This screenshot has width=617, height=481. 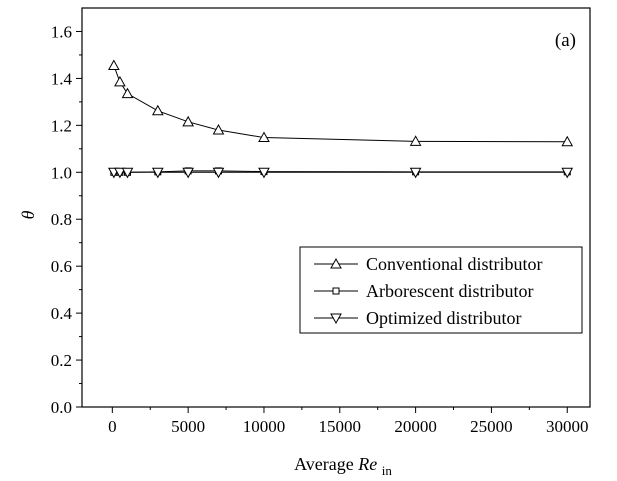 What do you see at coordinates (324, 464) in the screenshot?
I see `x-axis-title-prefix: Average` at bounding box center [324, 464].